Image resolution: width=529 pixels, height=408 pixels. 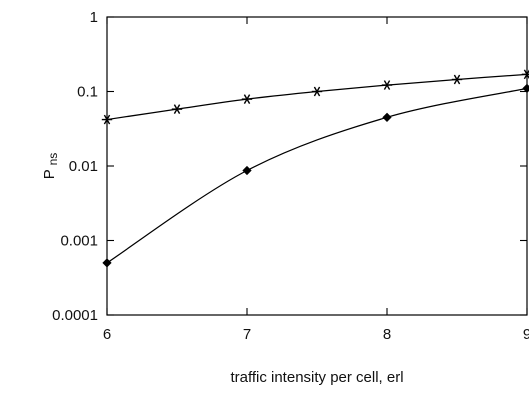 I want to click on x-tick: 6, so click(x=107, y=180).